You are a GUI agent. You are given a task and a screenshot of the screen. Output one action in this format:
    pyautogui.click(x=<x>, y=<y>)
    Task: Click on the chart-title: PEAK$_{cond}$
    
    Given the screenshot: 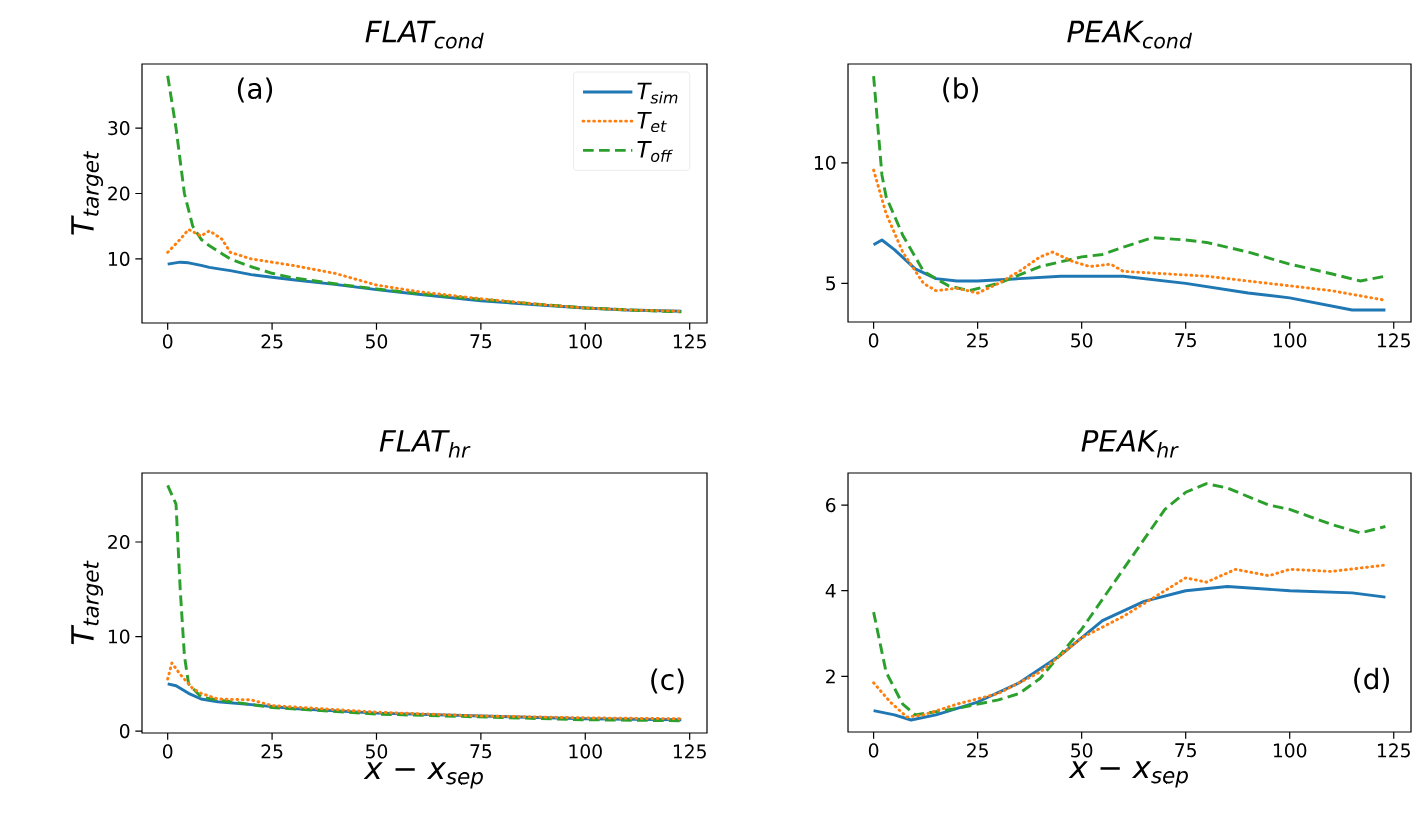 What is the action you would take?
    pyautogui.click(x=1129, y=34)
    